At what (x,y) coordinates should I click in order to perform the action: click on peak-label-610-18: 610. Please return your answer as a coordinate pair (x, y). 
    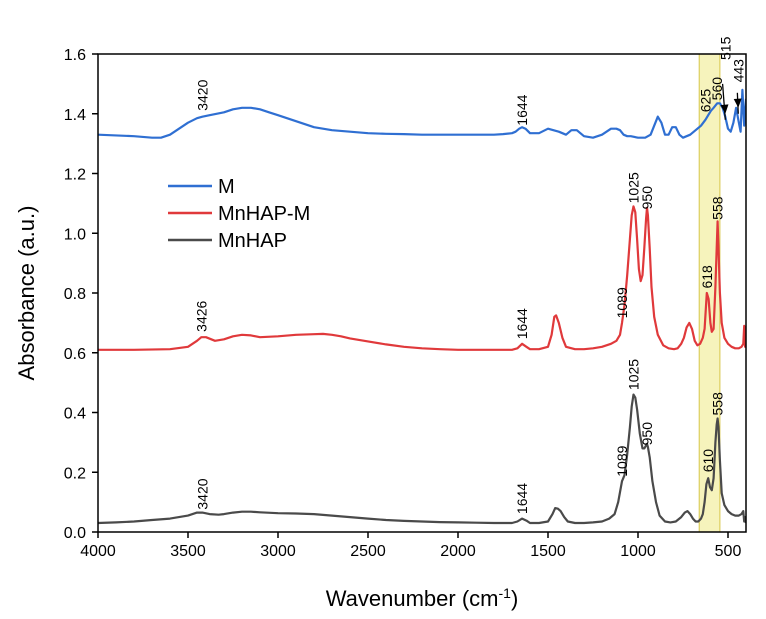
    Looking at the image, I should click on (708, 461).